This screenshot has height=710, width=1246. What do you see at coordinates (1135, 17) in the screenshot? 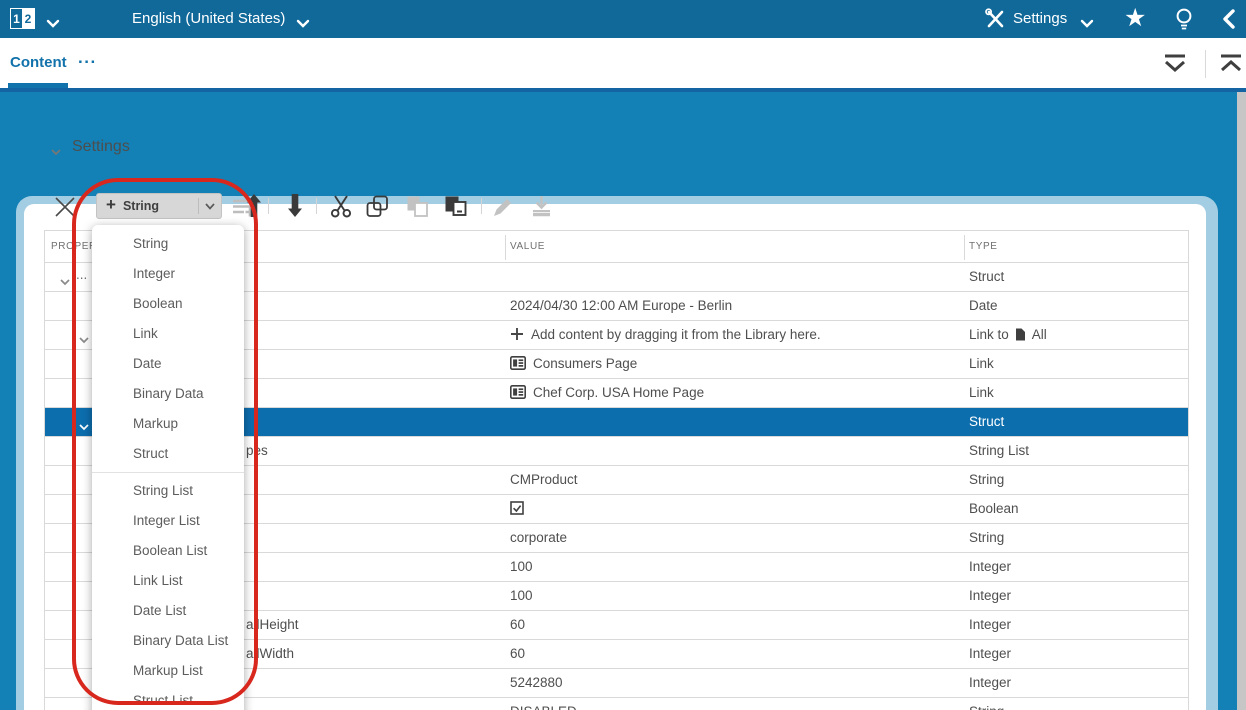
I see `favorites-star-icon: ★` at bounding box center [1135, 17].